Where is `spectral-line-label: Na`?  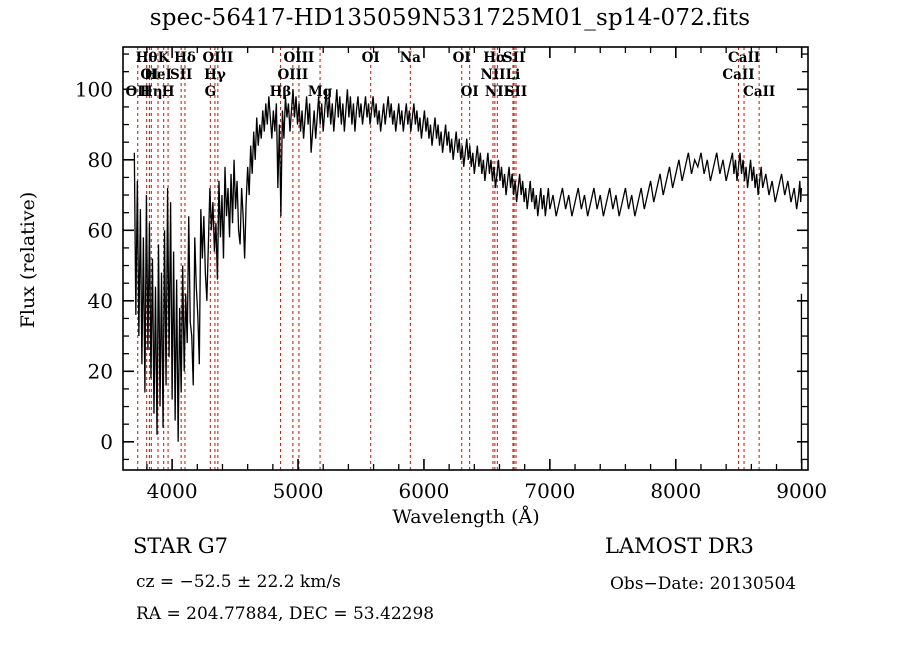
spectral-line-label: Na is located at coordinates (410, 58).